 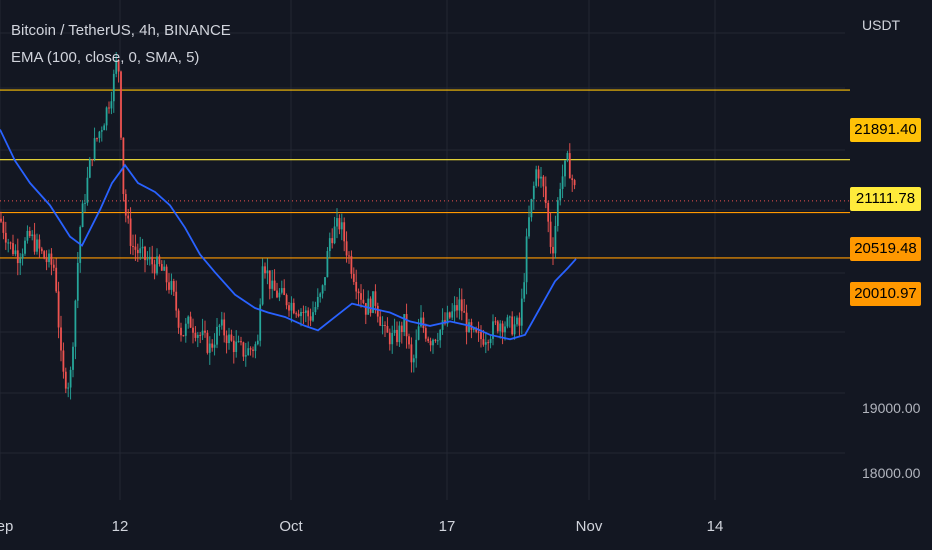 What do you see at coordinates (7, 526) in the screenshot?
I see `x-tick-label: Sep` at bounding box center [7, 526].